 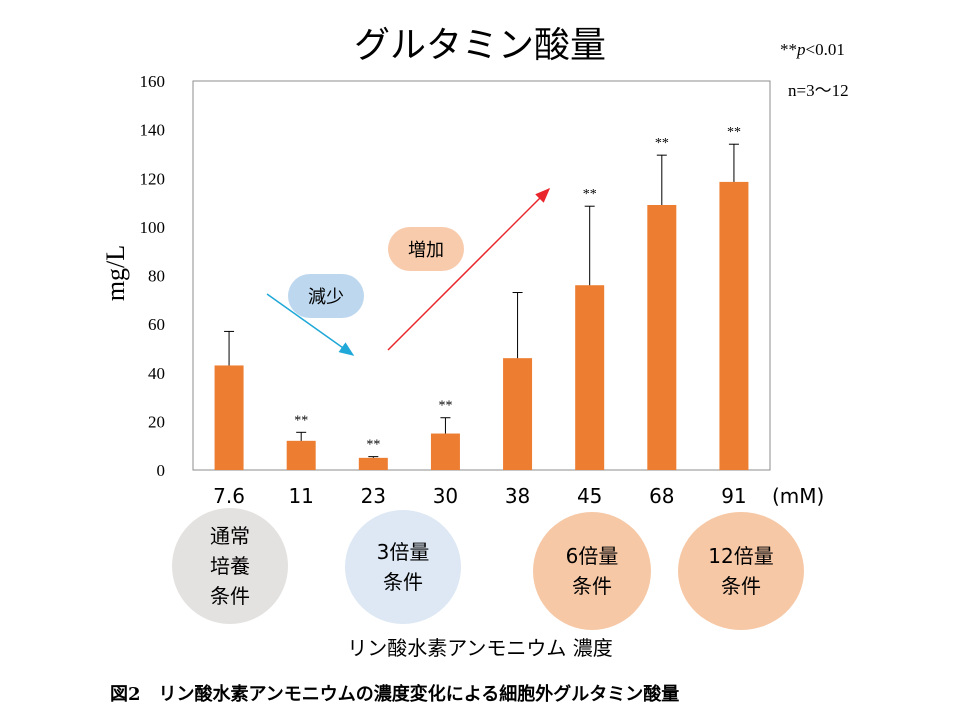 I want to click on y-axis-label: mg/L, so click(x=115, y=273).